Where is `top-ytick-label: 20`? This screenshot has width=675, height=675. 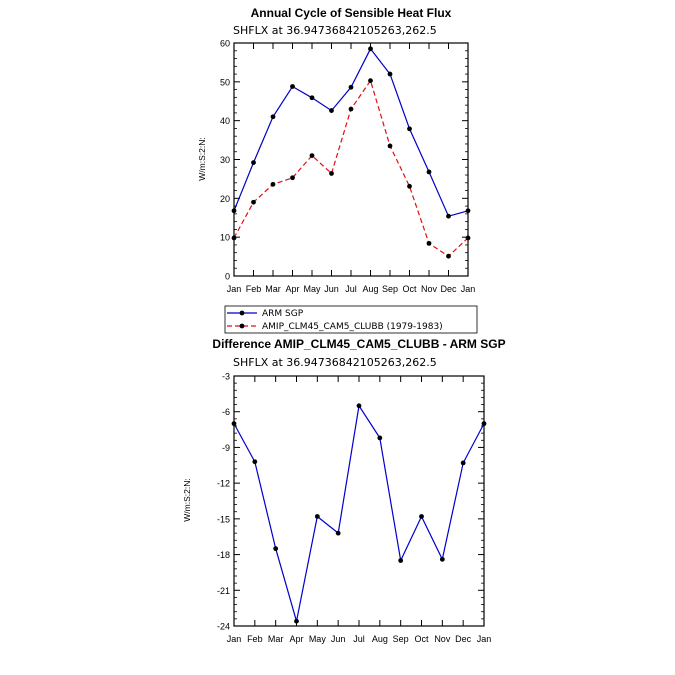 top-ytick-label: 20 is located at coordinates (225, 199).